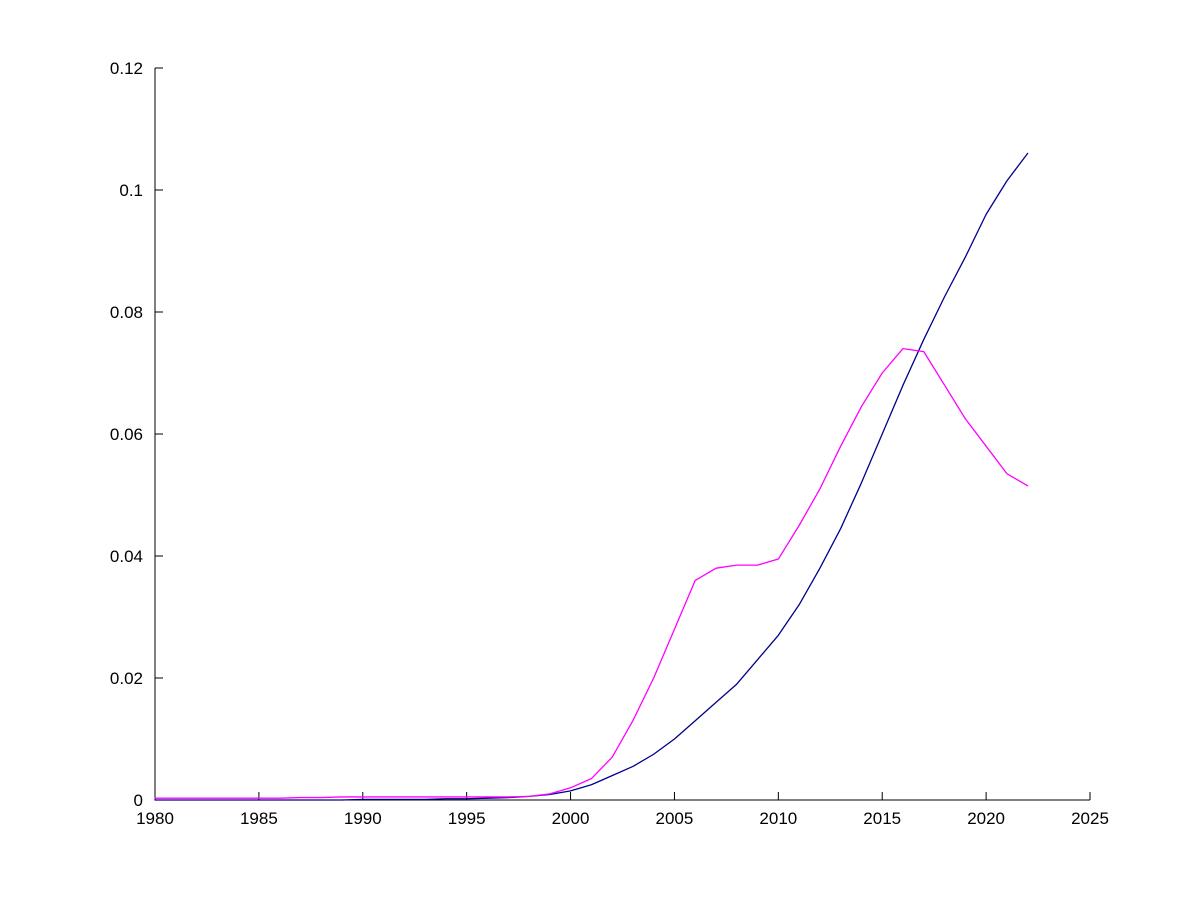  Describe the element at coordinates (882, 818) in the screenshot. I see `x-tick-label: 2015` at that location.